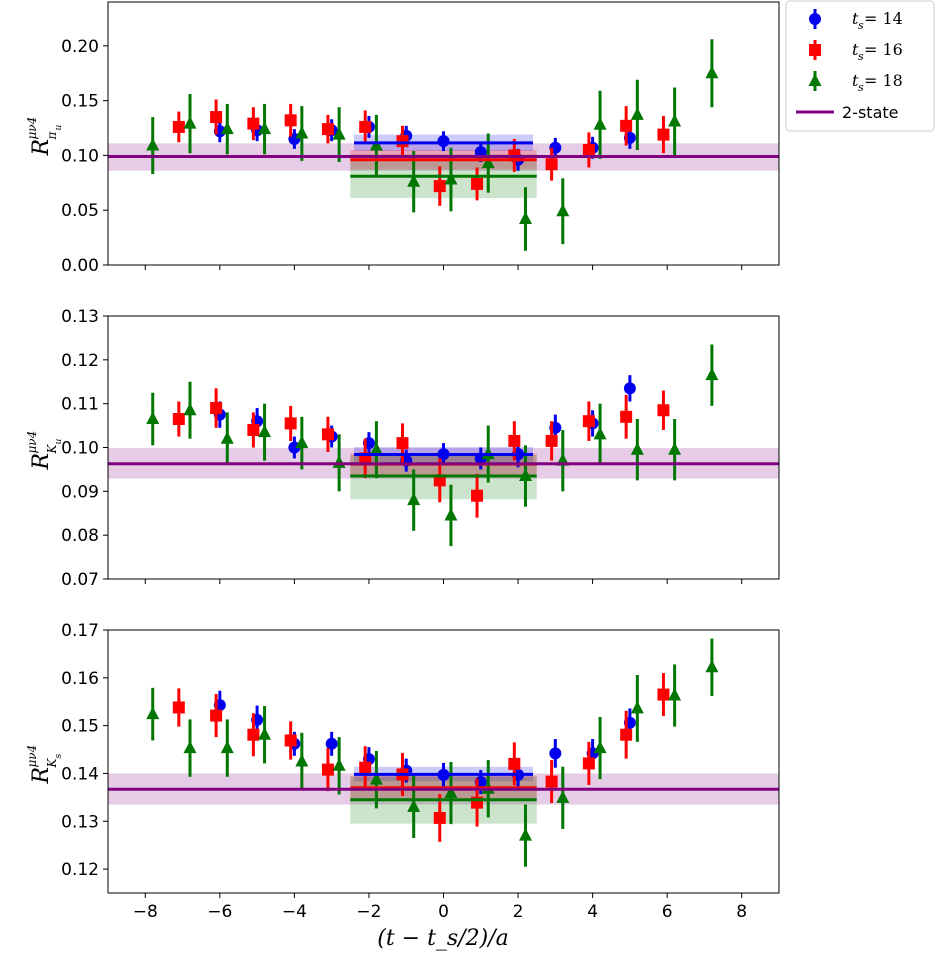 This screenshot has height=961, width=937. I want to click on legend-marker-square, so click(815, 50).